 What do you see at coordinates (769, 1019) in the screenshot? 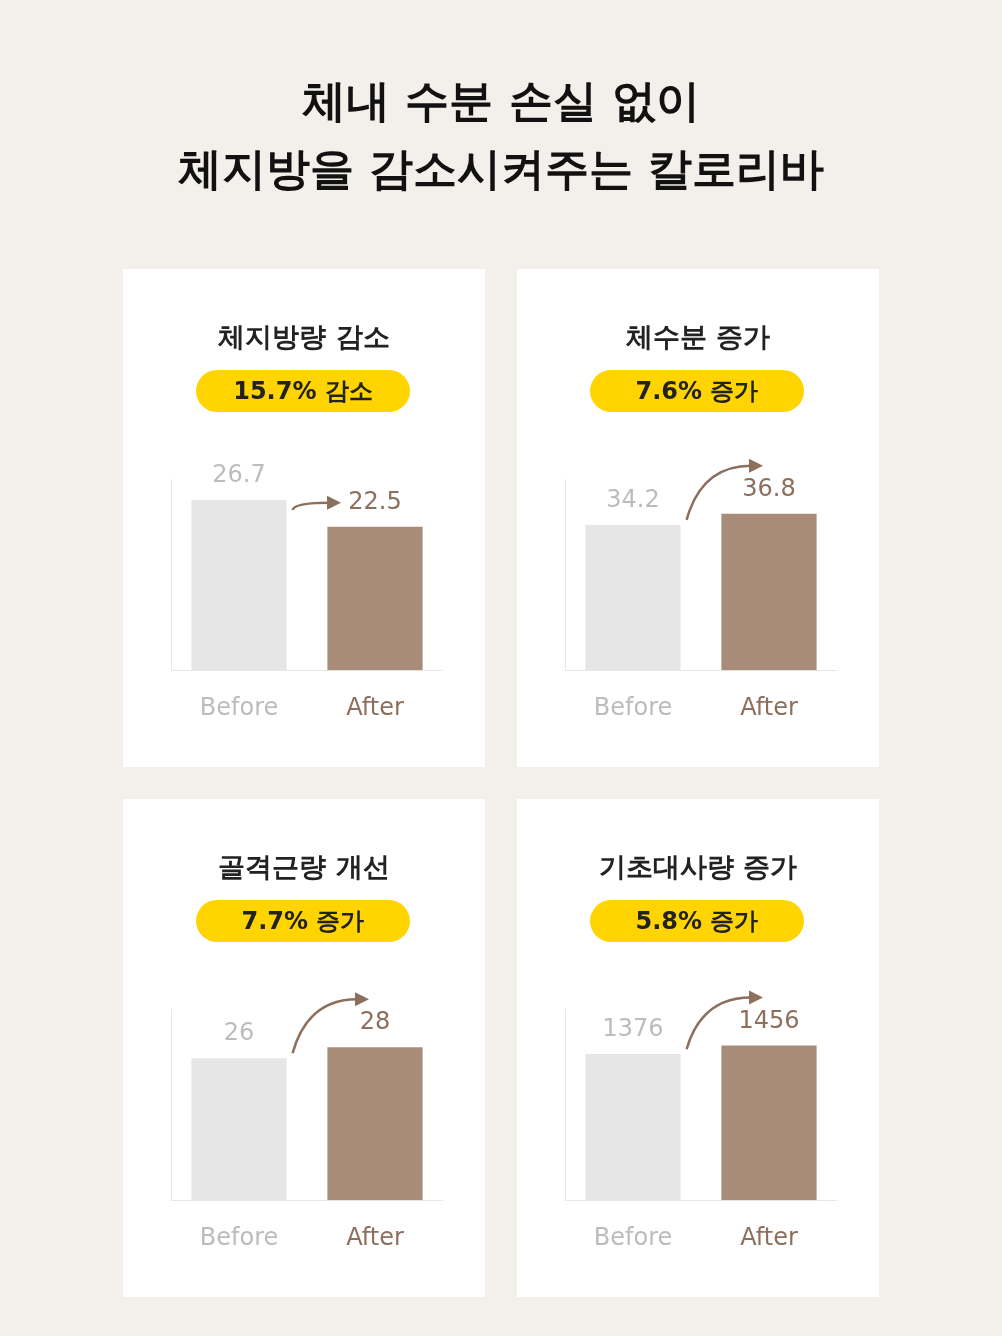
I see `data-label: 1456` at bounding box center [769, 1019].